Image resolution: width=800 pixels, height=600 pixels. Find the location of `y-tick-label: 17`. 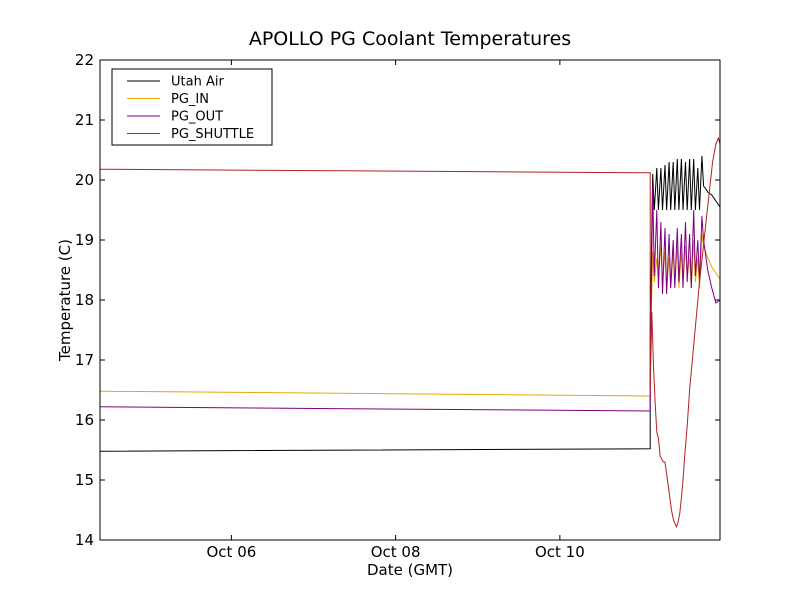

y-tick-label: 17 is located at coordinates (84, 360).